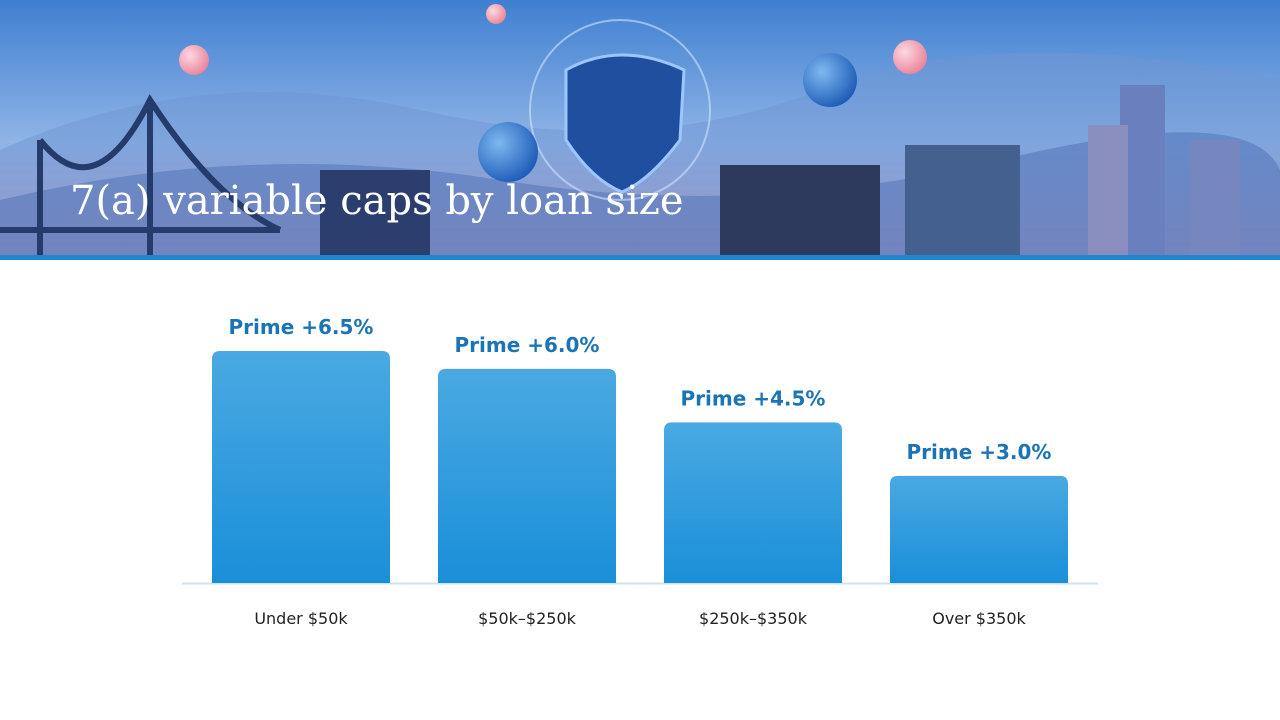  Describe the element at coordinates (377, 201) in the screenshot. I see `chart-title: 7(a) variable caps by loan size` at that location.